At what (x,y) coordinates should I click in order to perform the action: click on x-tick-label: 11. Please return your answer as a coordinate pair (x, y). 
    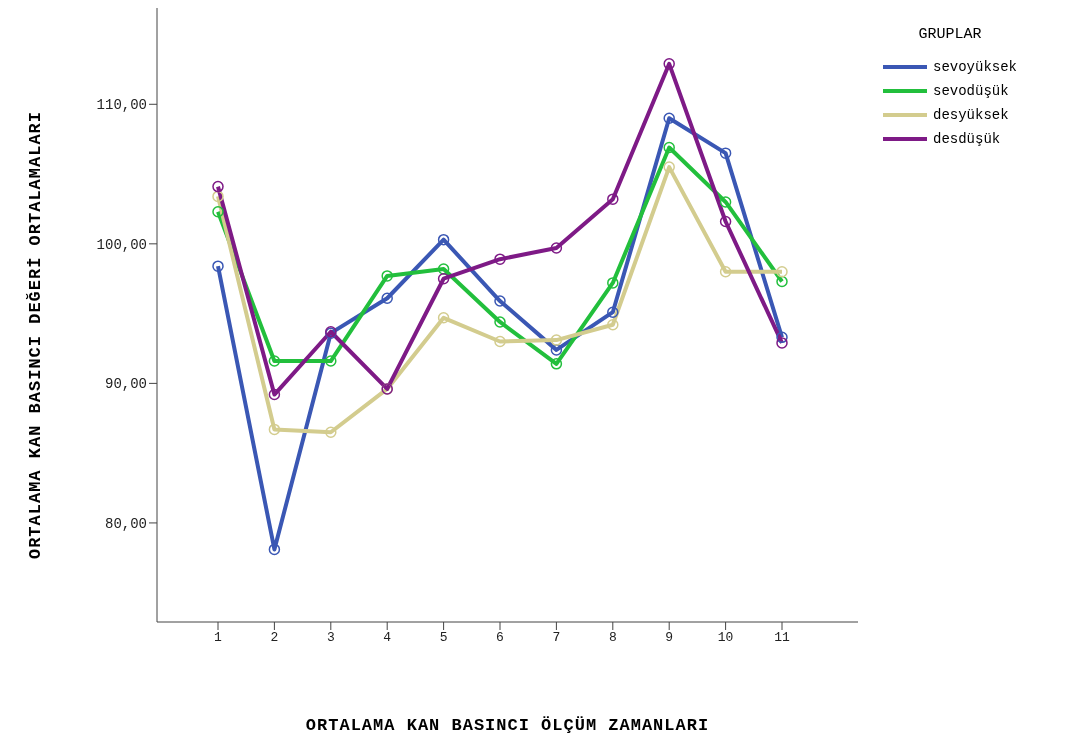
    Looking at the image, I should click on (782, 638).